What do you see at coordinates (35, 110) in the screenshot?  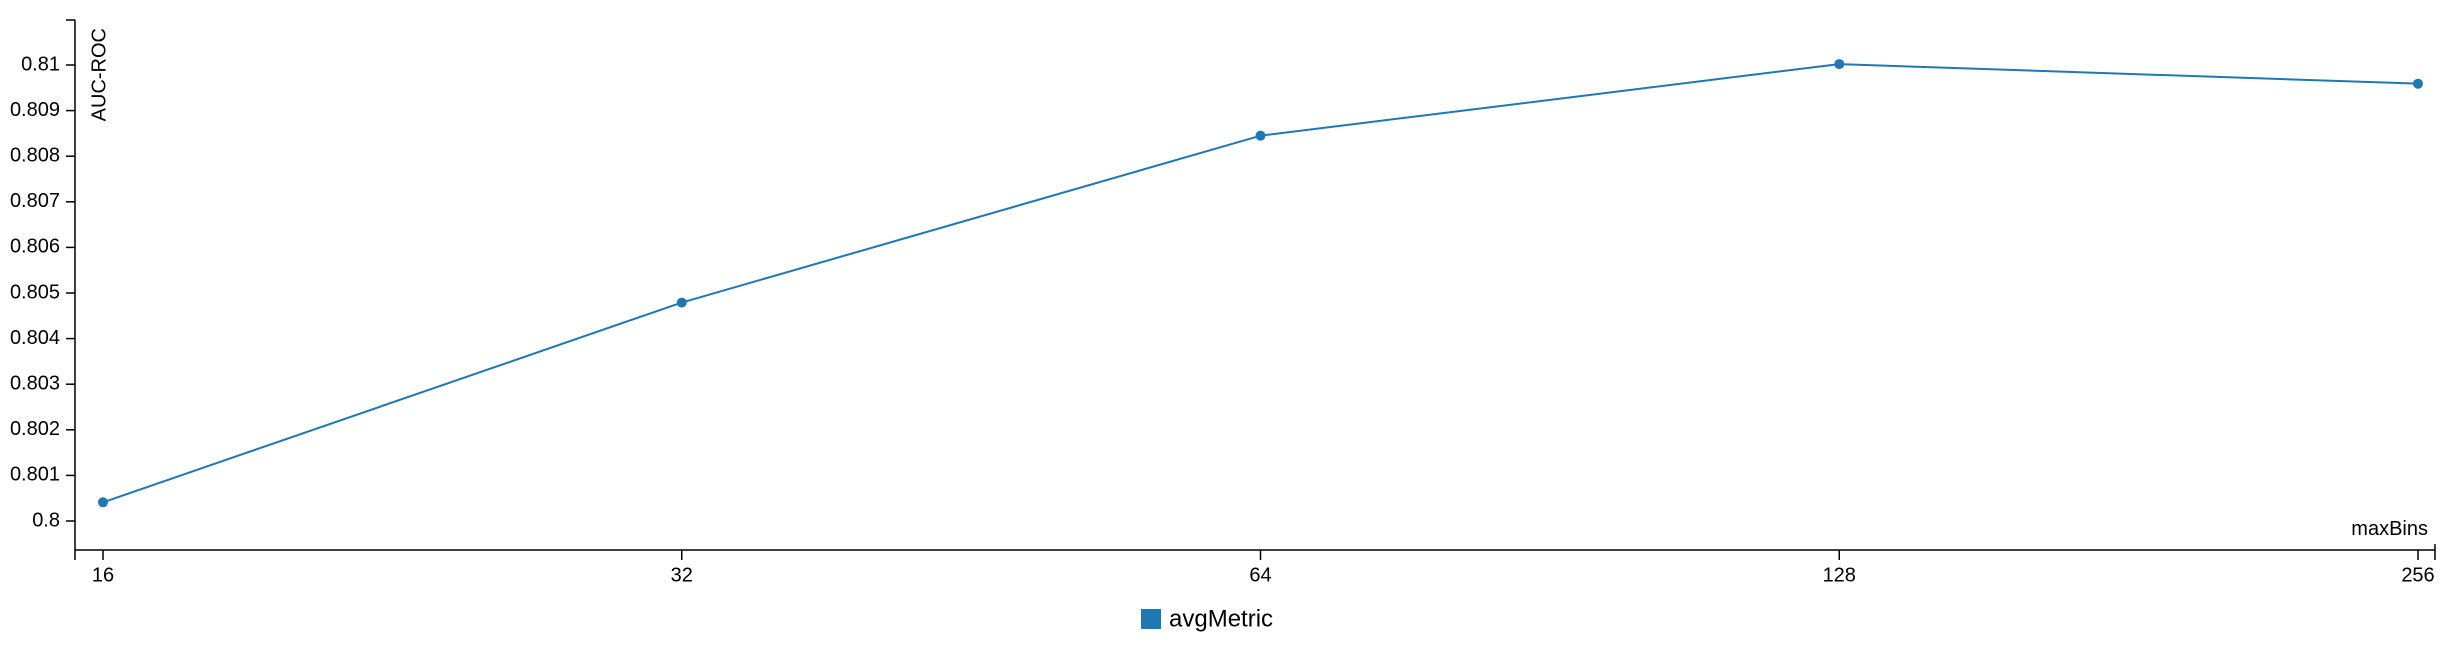 I see `y-tick-label: 0.809` at bounding box center [35, 110].